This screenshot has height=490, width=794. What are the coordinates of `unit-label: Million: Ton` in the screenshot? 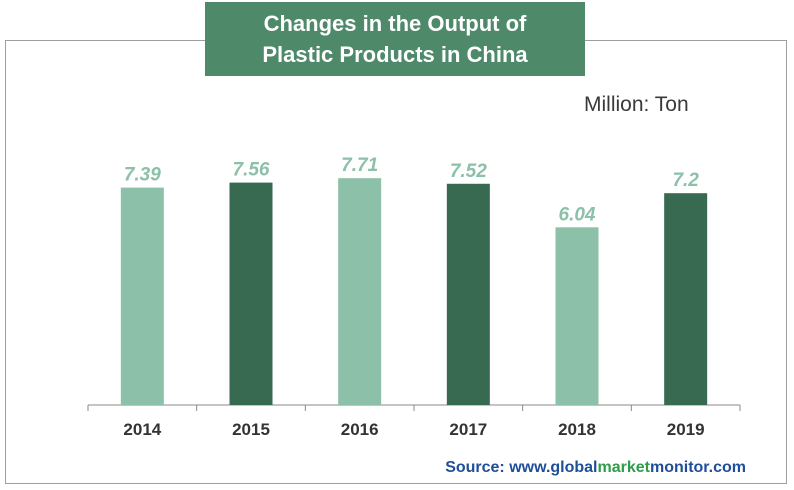 It's located at (636, 104).